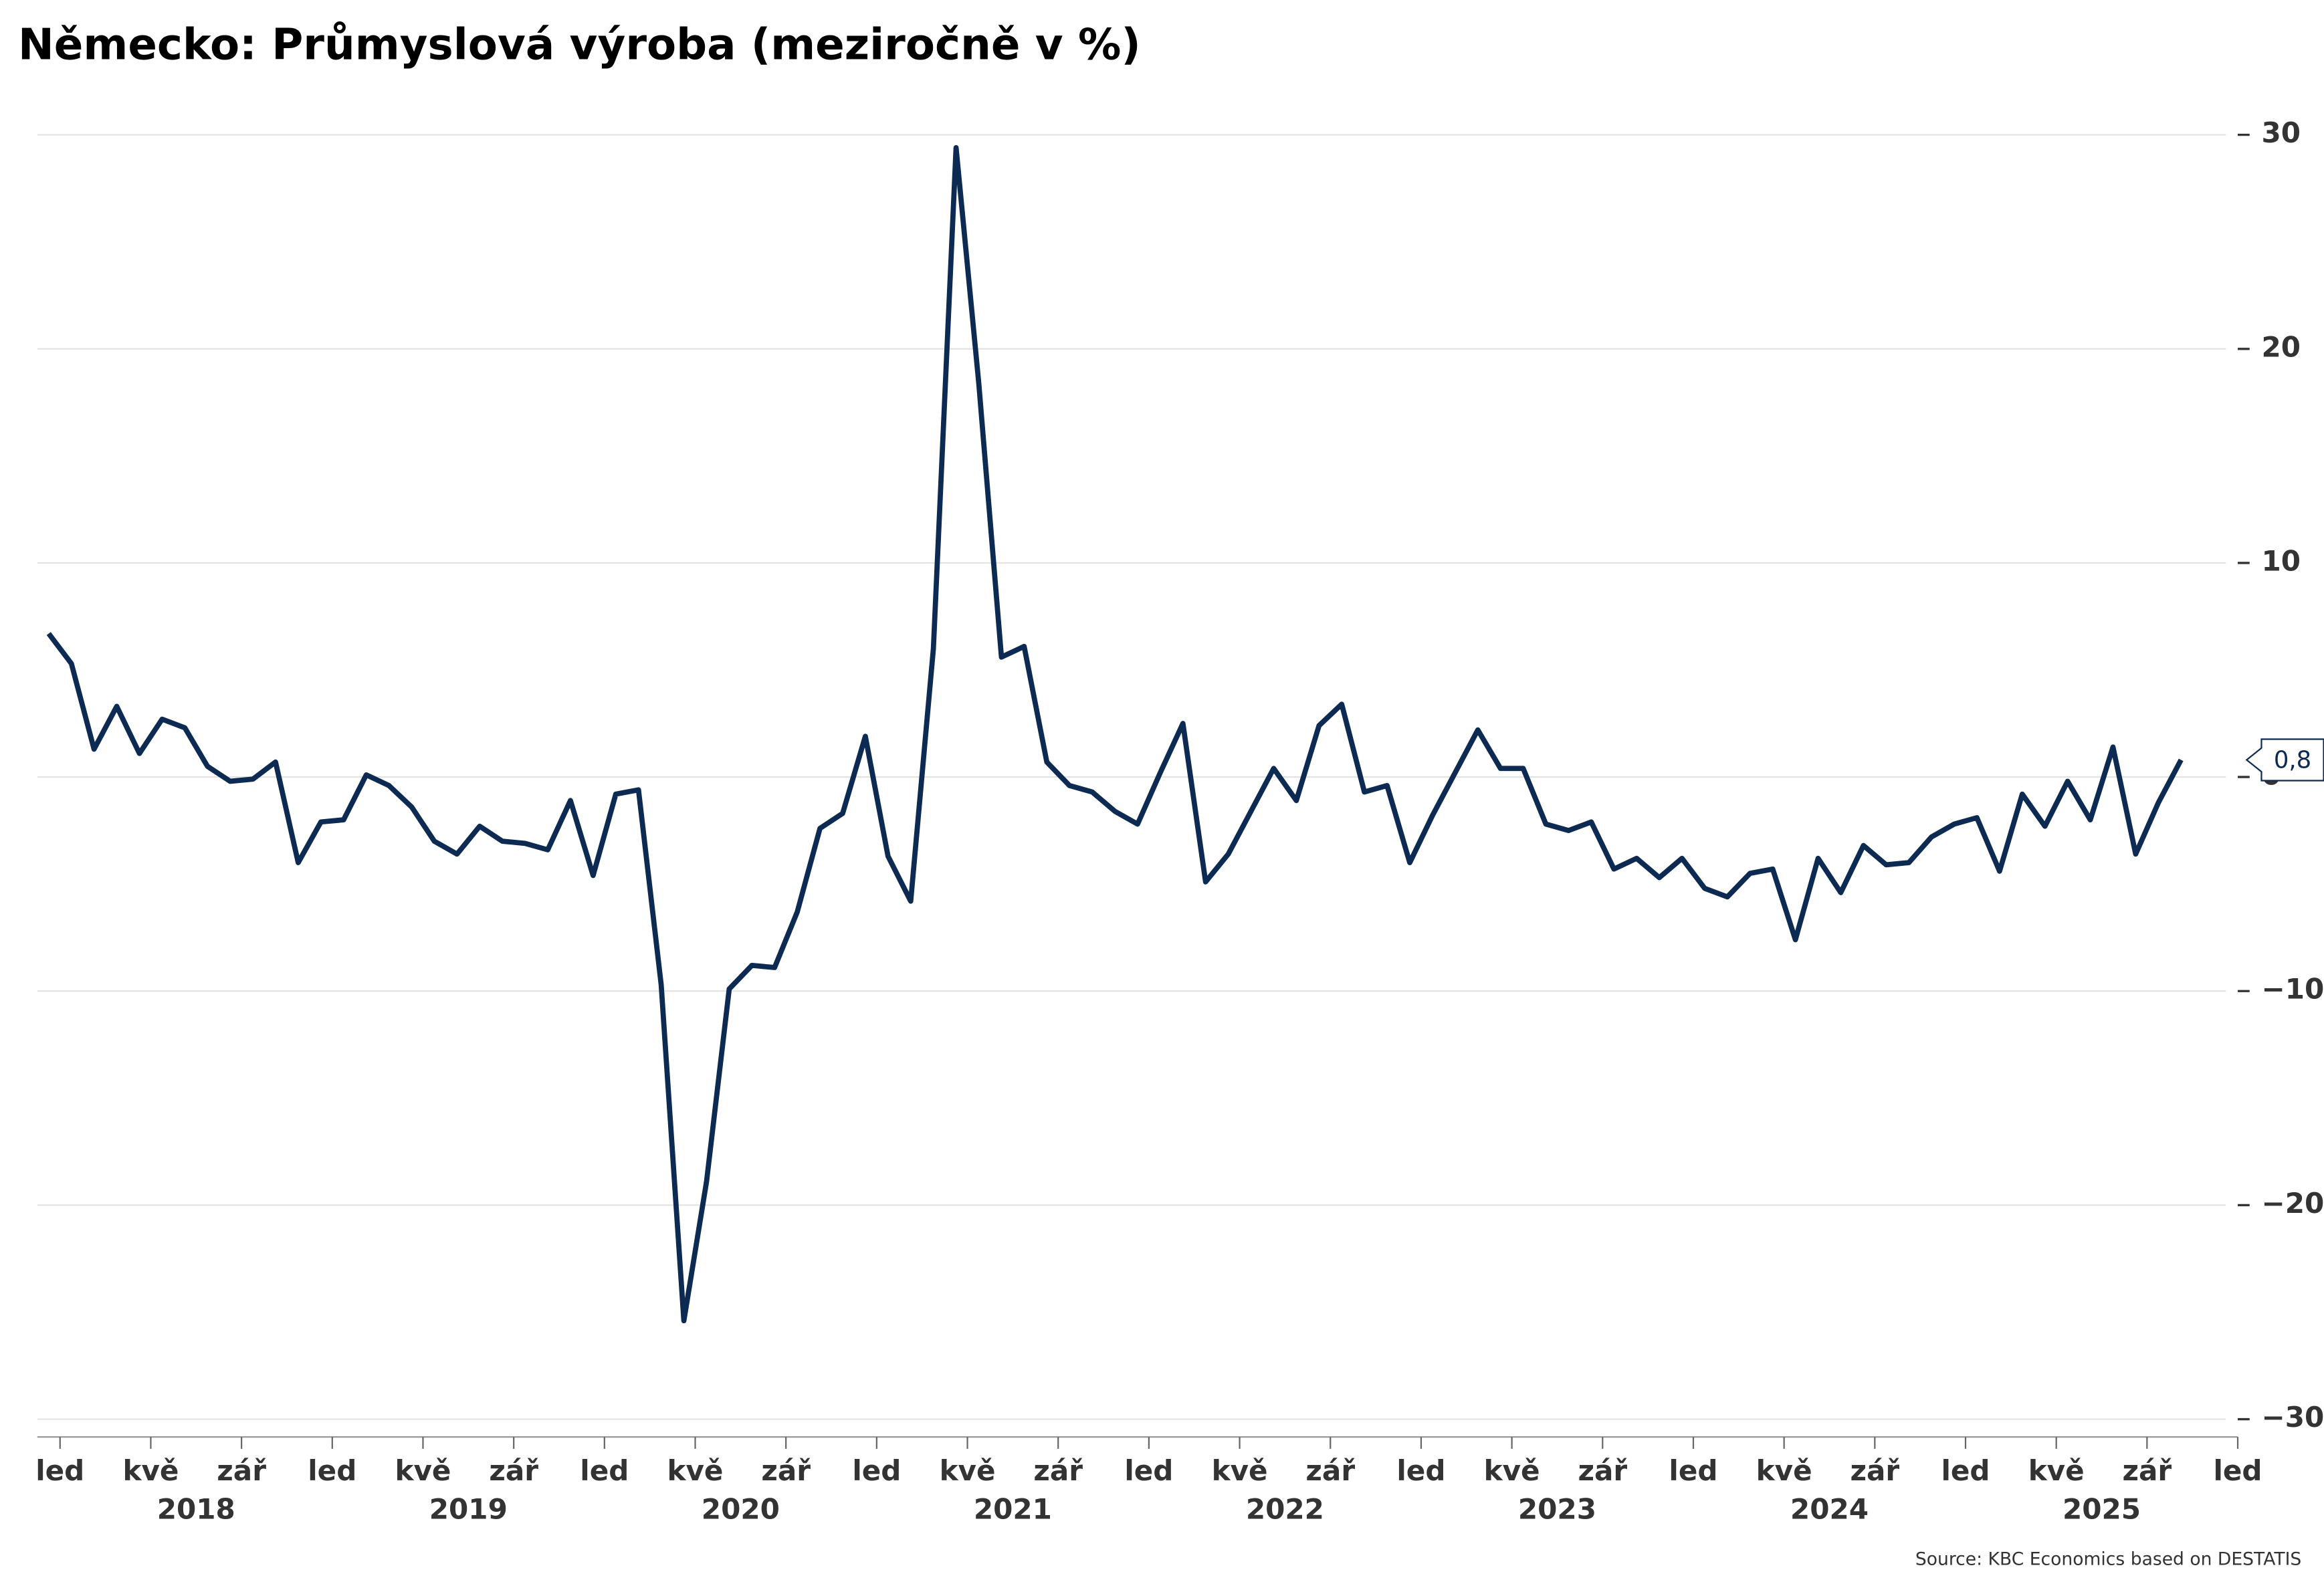 The image size is (2324, 1594). What do you see at coordinates (196, 1508) in the screenshot?
I see `year-label: 2018` at bounding box center [196, 1508].